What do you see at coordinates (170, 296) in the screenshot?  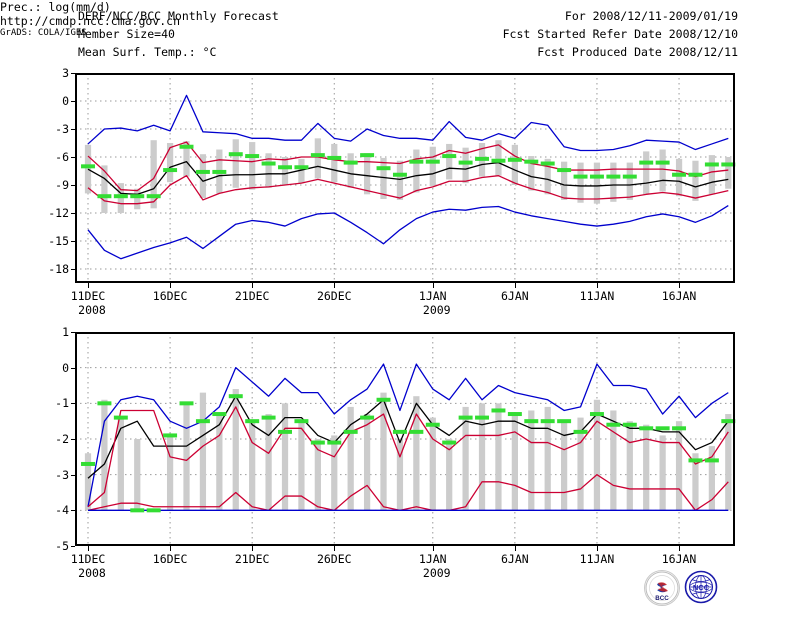 I see `x-axis-tick-label: 16DEC` at bounding box center [170, 296].